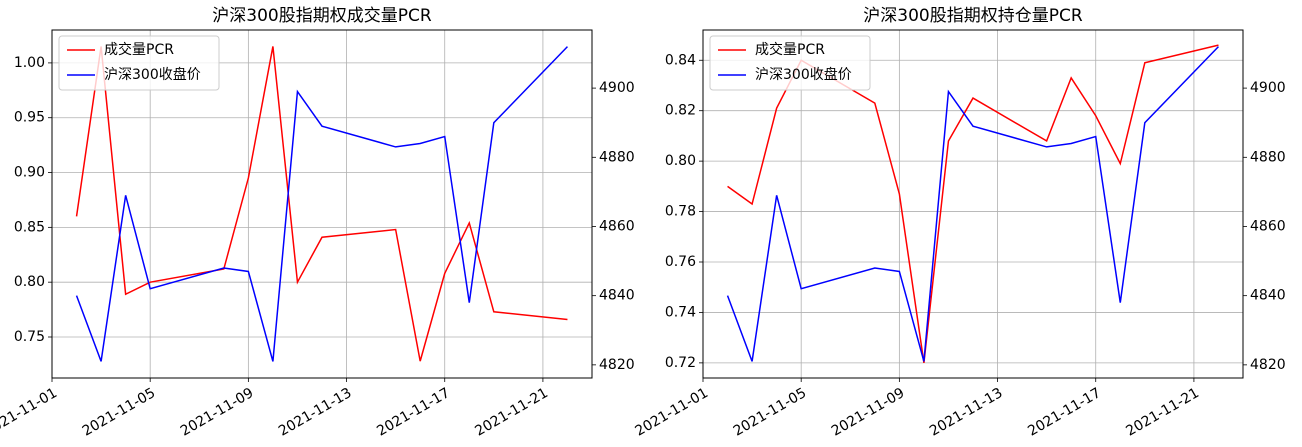 Image resolution: width=1302 pixels, height=447 pixels. What do you see at coordinates (29, 227) in the screenshot?
I see `y-tick-label: 0.85` at bounding box center [29, 227].